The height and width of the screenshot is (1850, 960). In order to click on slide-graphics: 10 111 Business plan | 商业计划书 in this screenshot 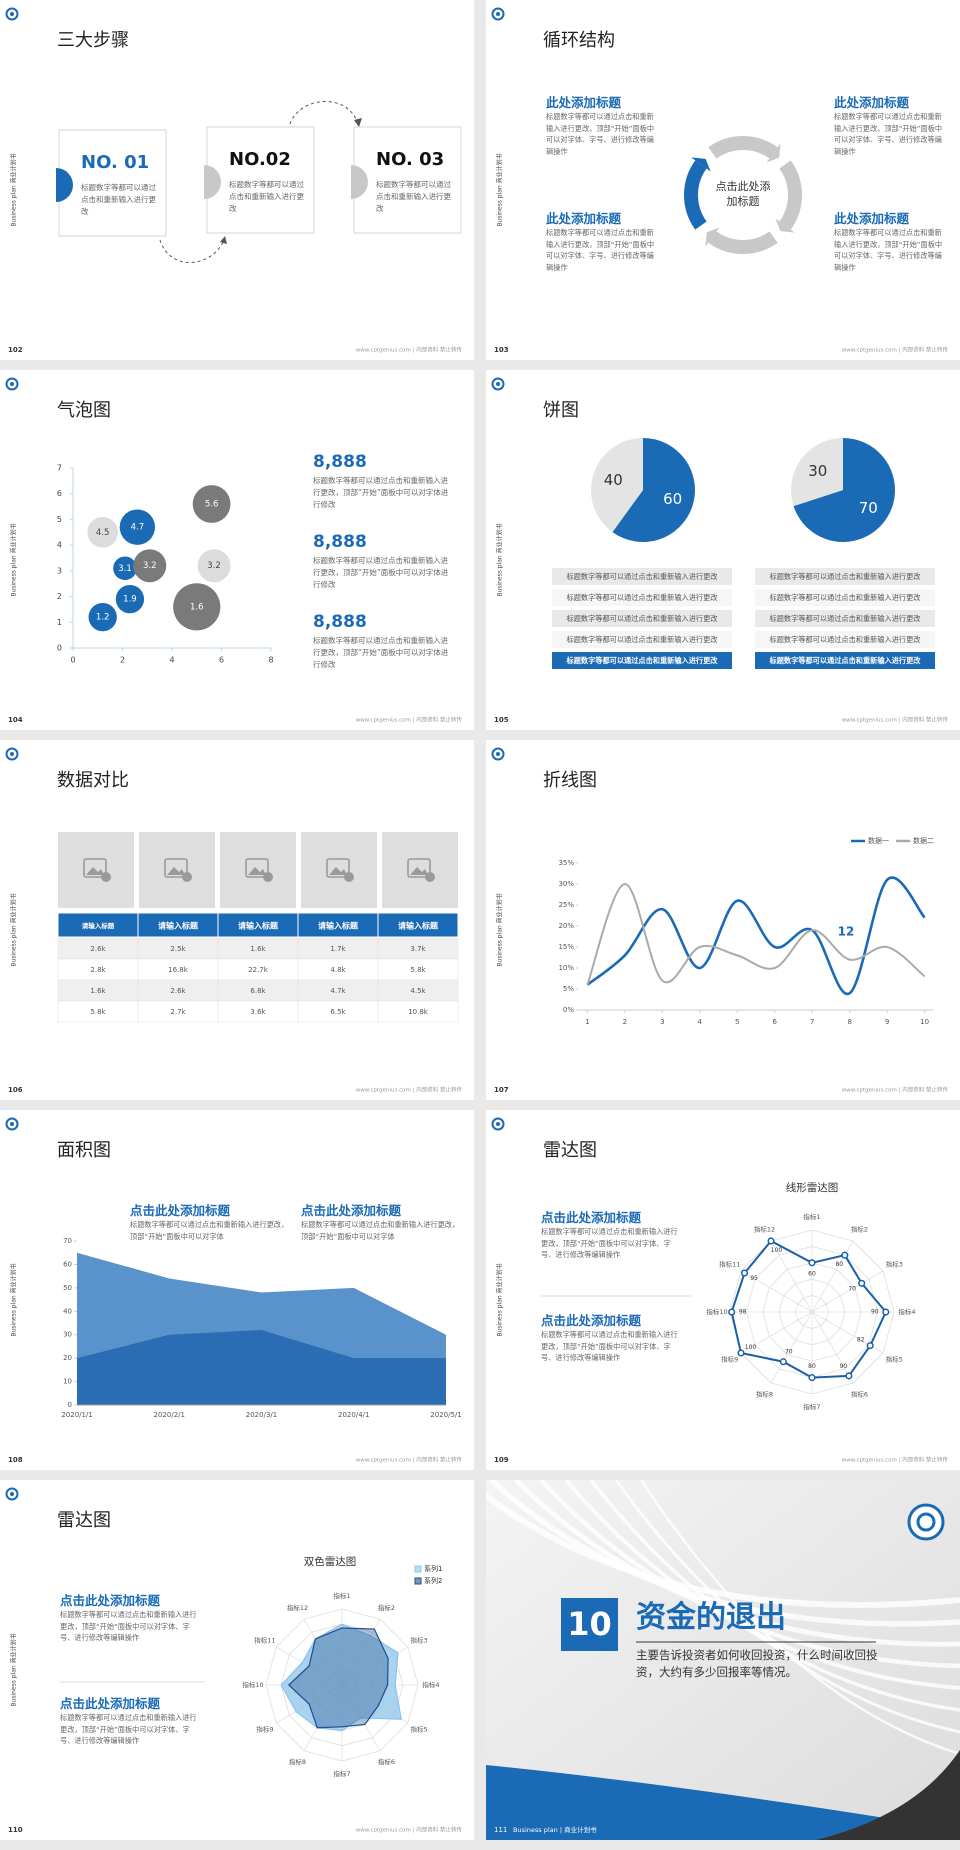, I will do `click(723, 1660)`.